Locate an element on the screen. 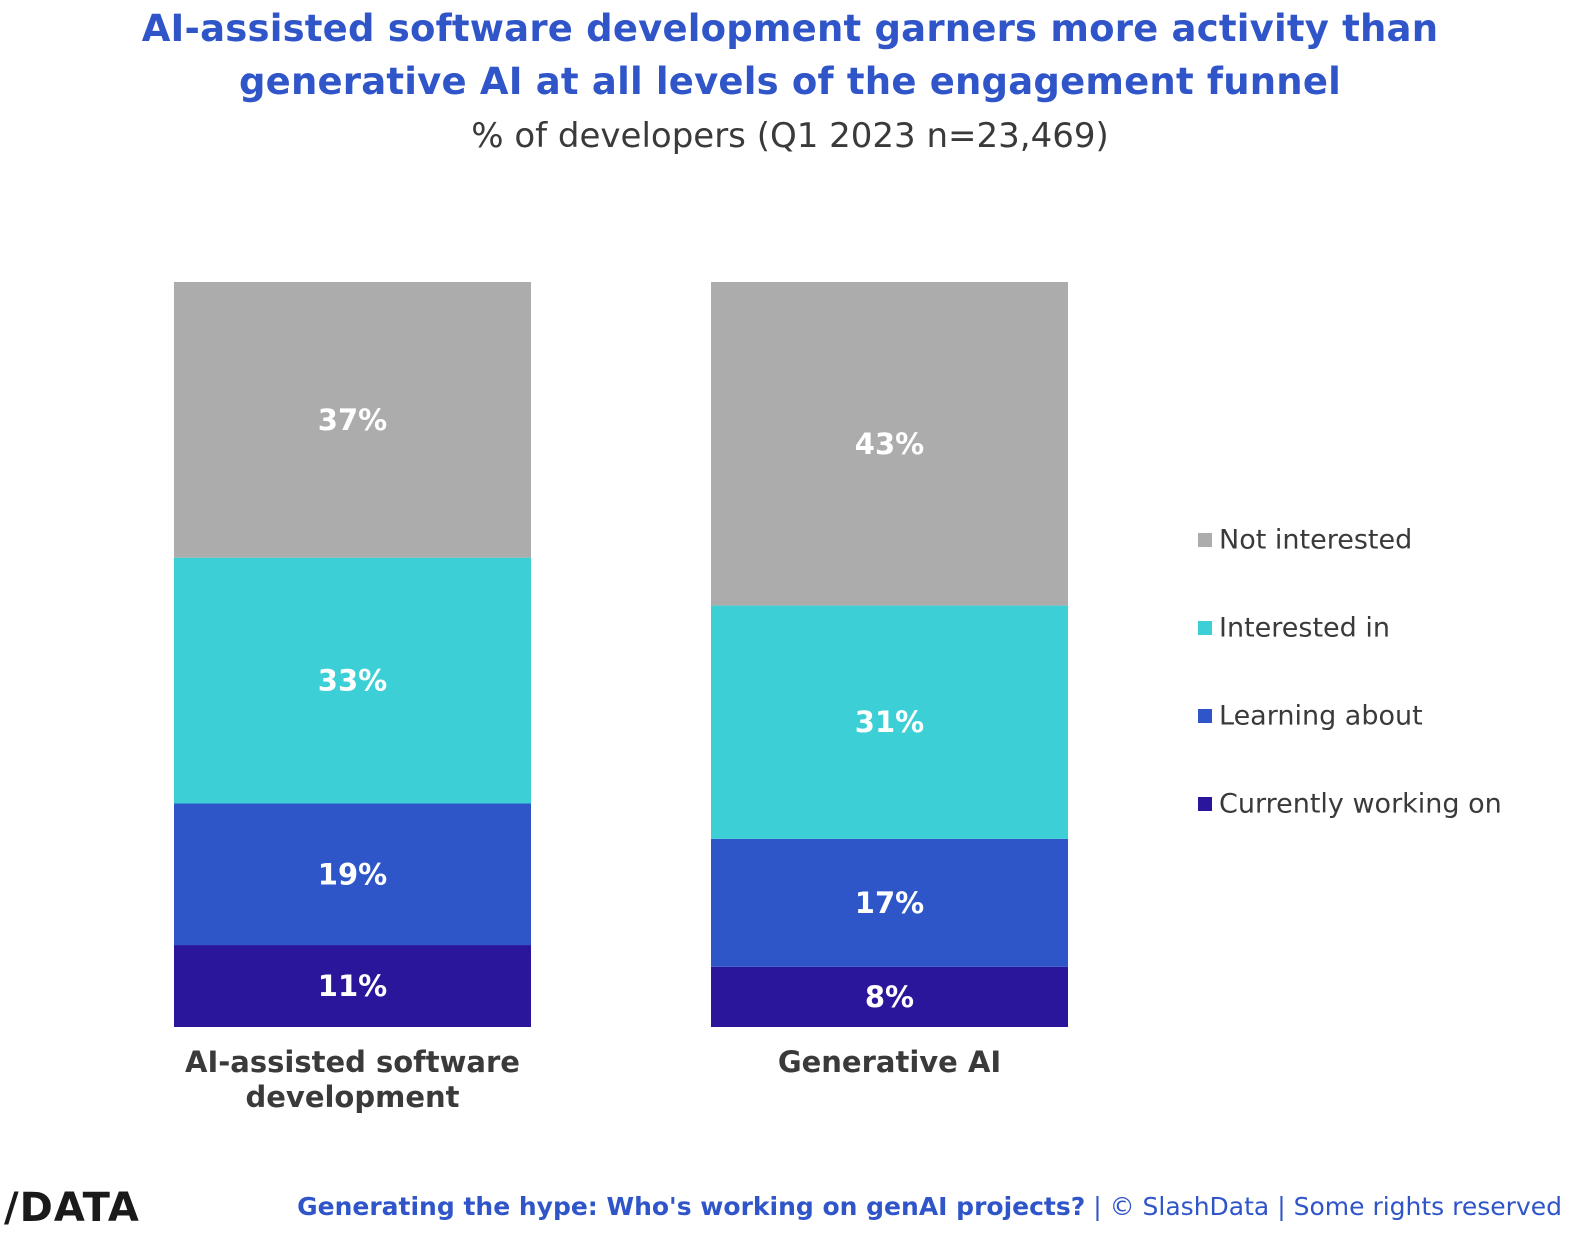 The image size is (1580, 1240). legend-swatch-interested-in is located at coordinates (1205, 628).